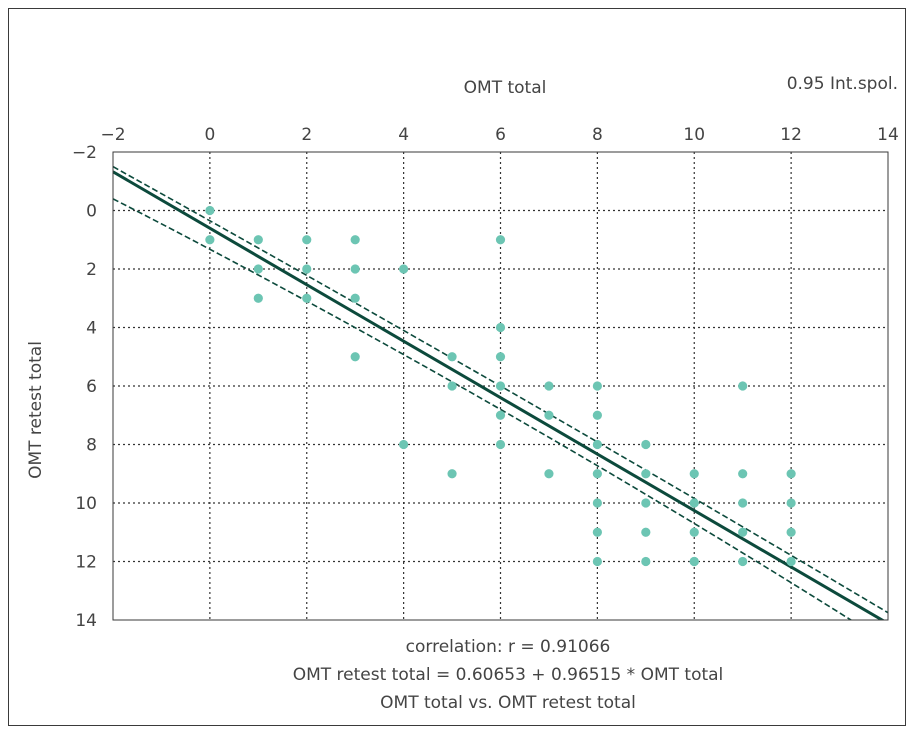 This screenshot has height=736, width=916. I want to click on x-tick-label: 14, so click(888, 135).